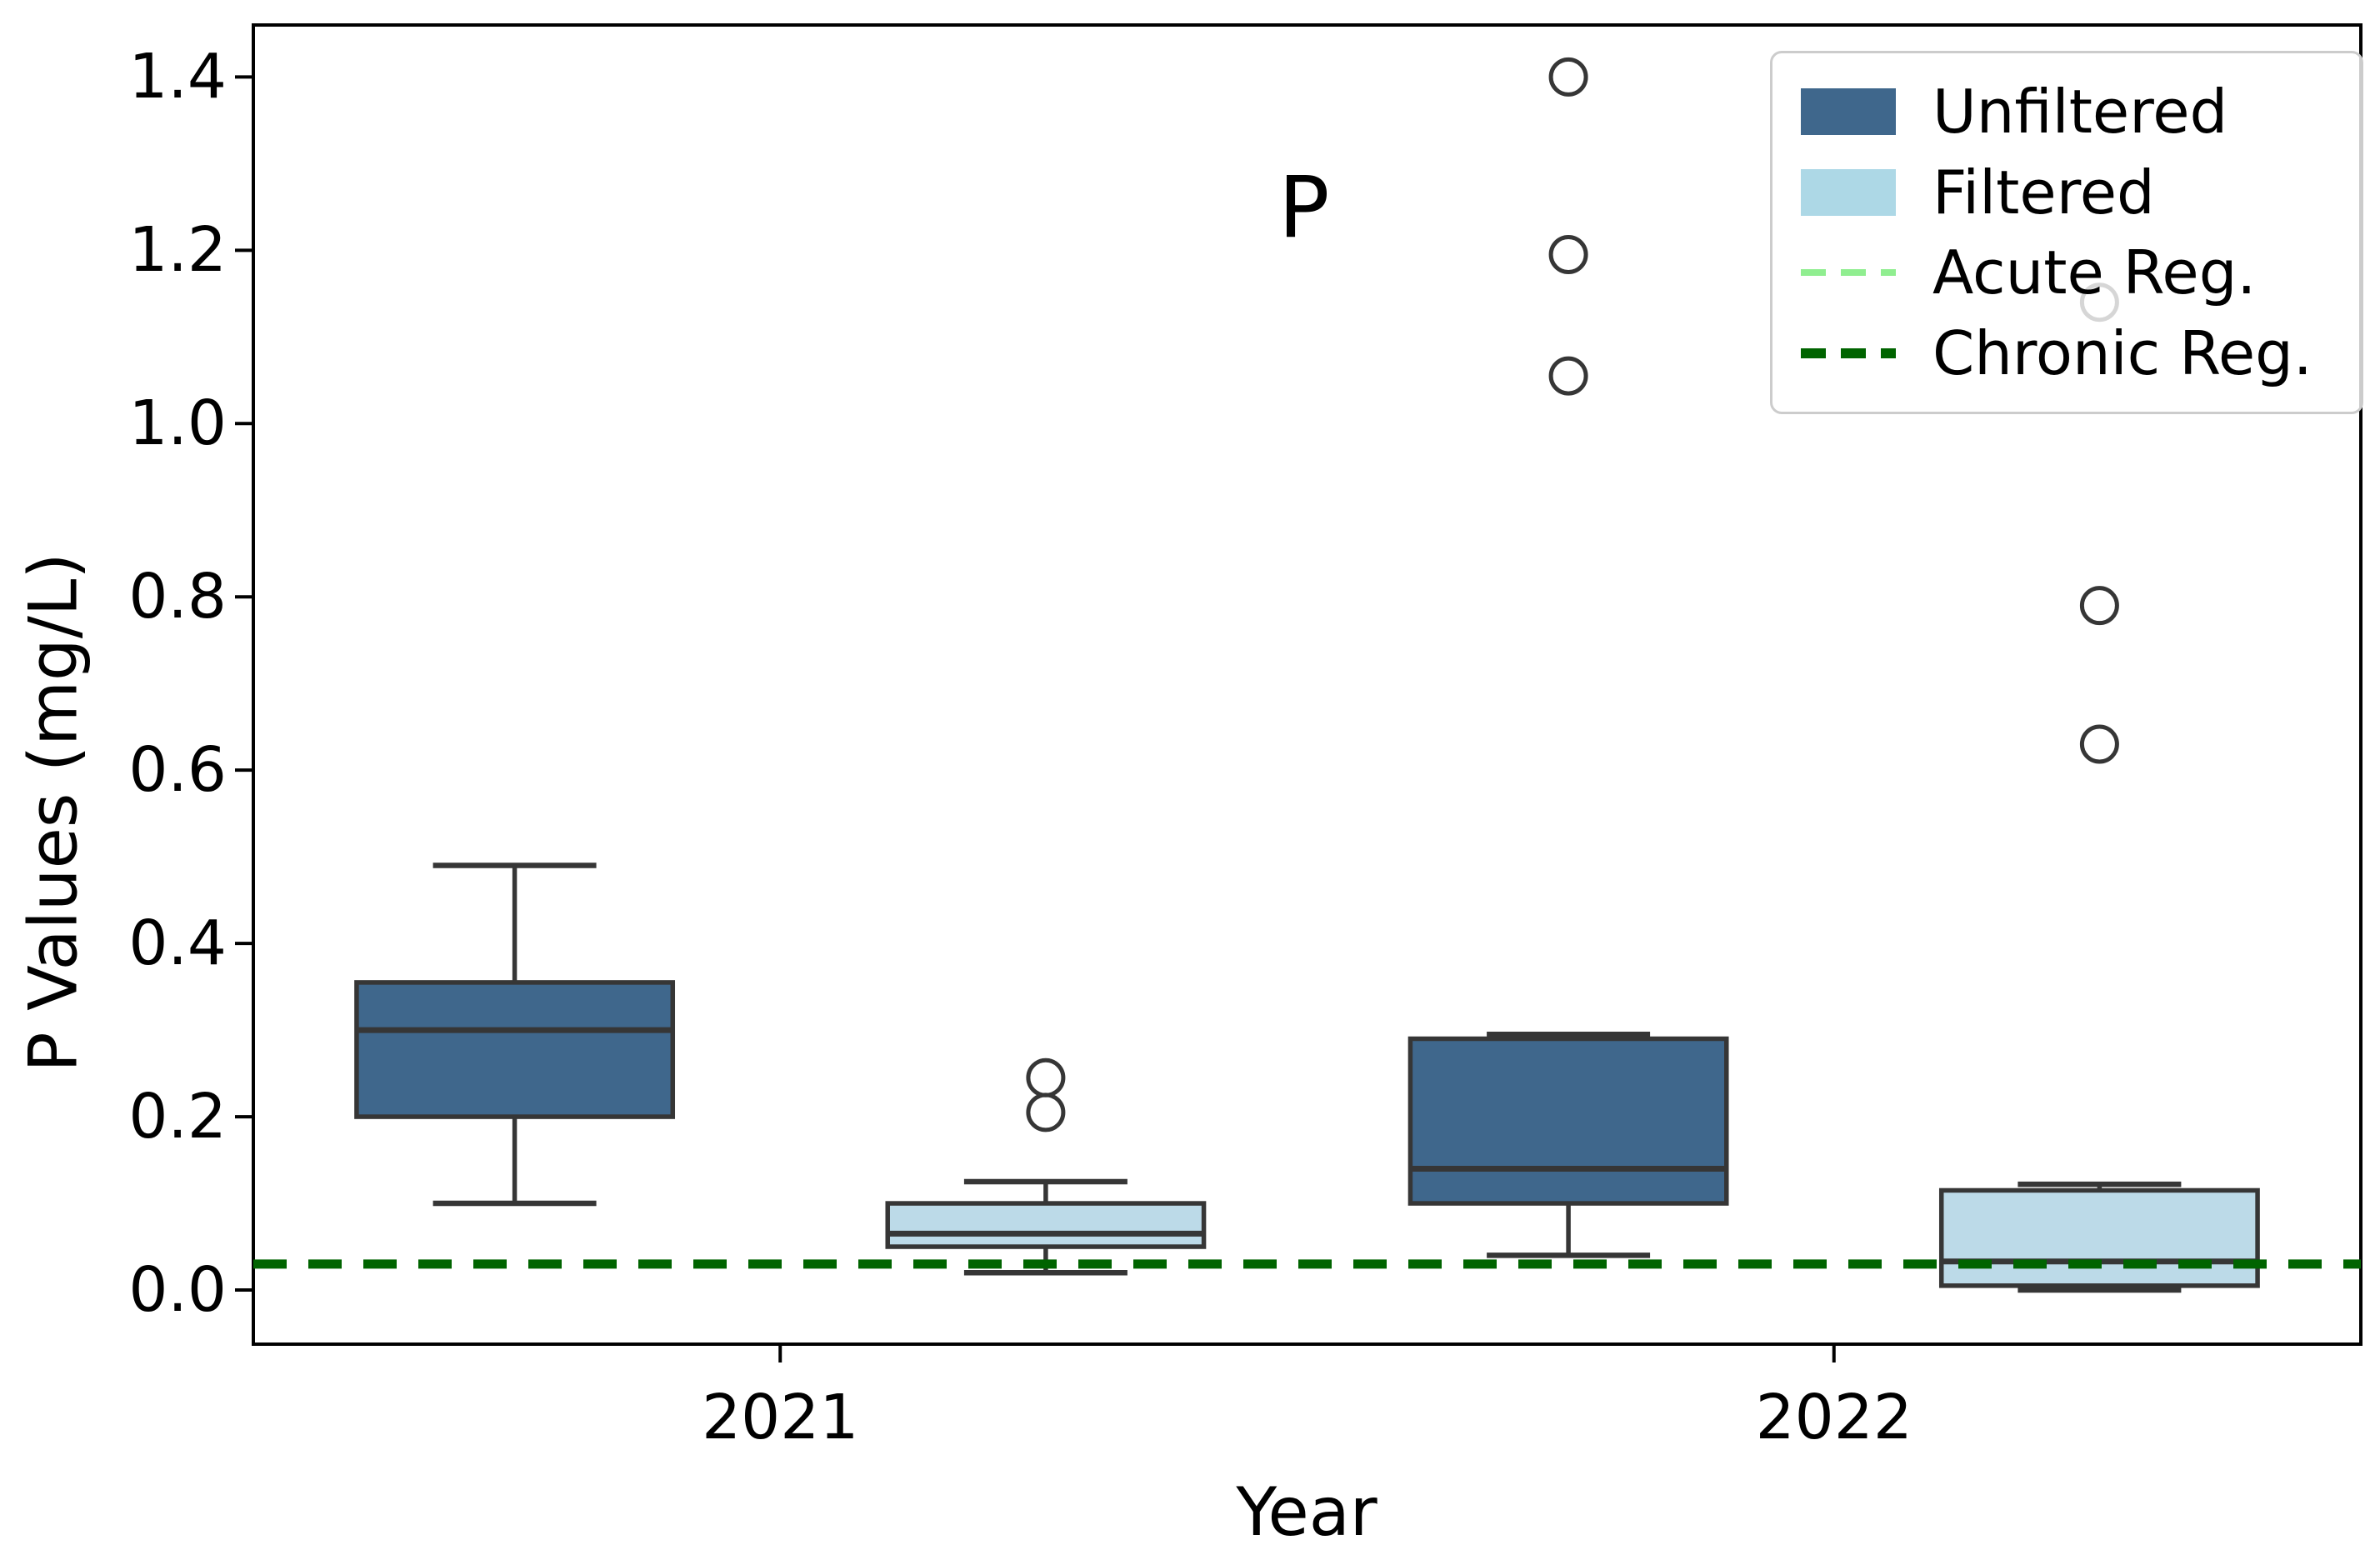 Image resolution: width=2380 pixels, height=1545 pixels. What do you see at coordinates (177, 1117) in the screenshot?
I see `y-tick-label: 0.2` at bounding box center [177, 1117].